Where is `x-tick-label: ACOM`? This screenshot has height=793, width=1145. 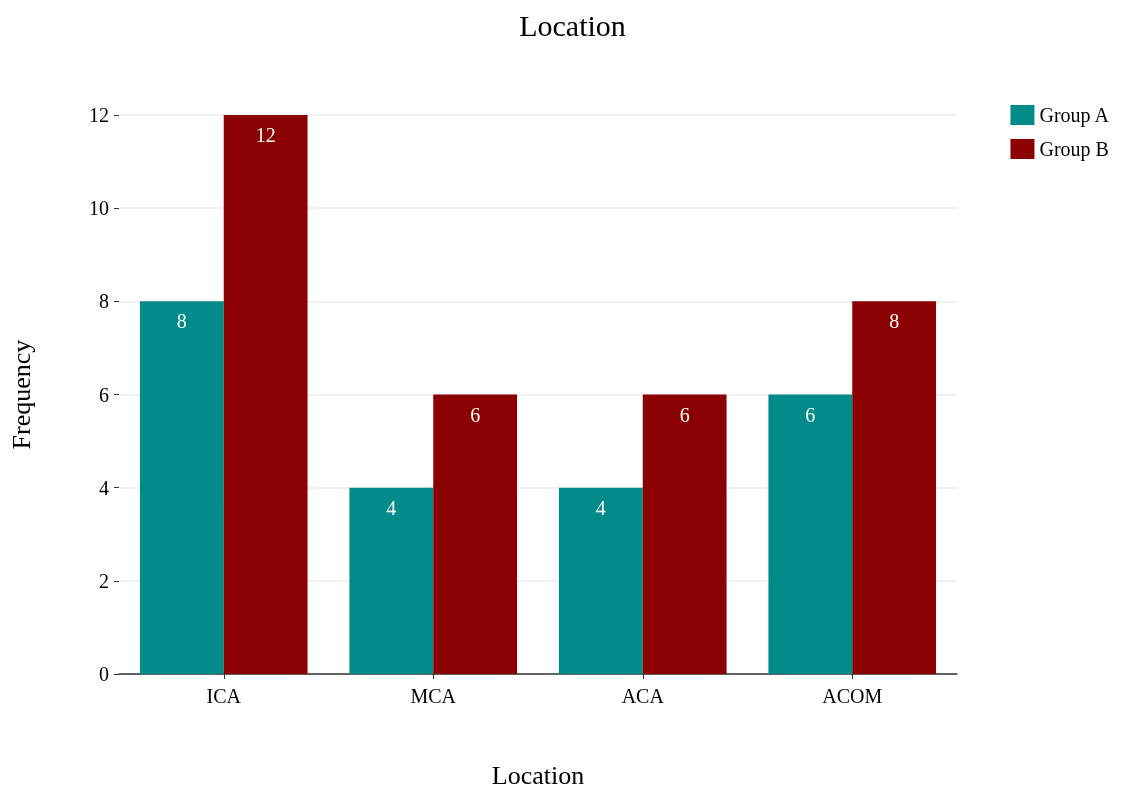
x-tick-label: ACOM is located at coordinates (852, 696).